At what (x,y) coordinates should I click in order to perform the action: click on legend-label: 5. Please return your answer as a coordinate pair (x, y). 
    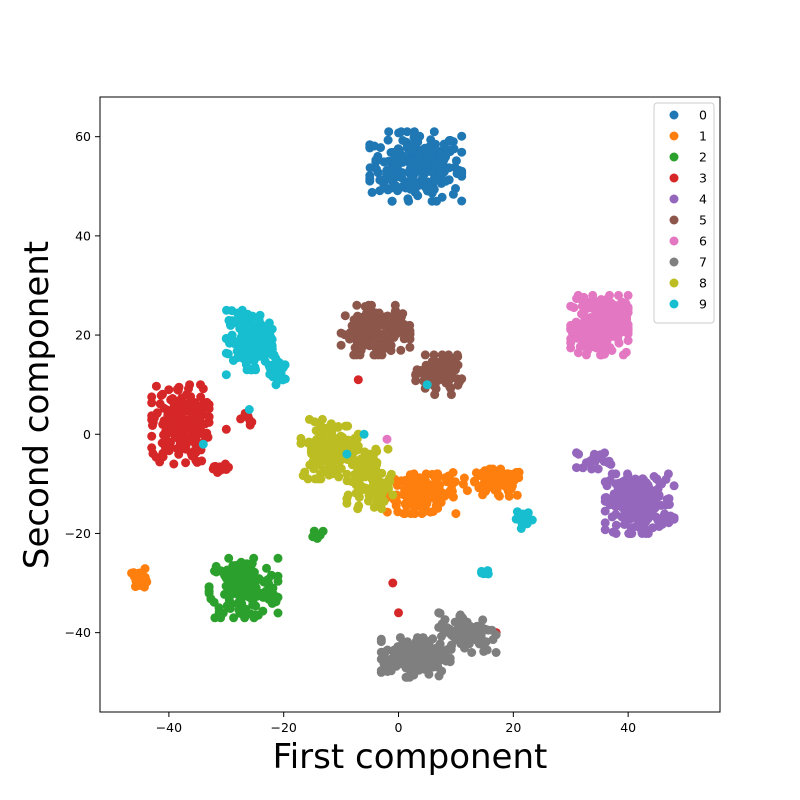
    Looking at the image, I should click on (703, 220).